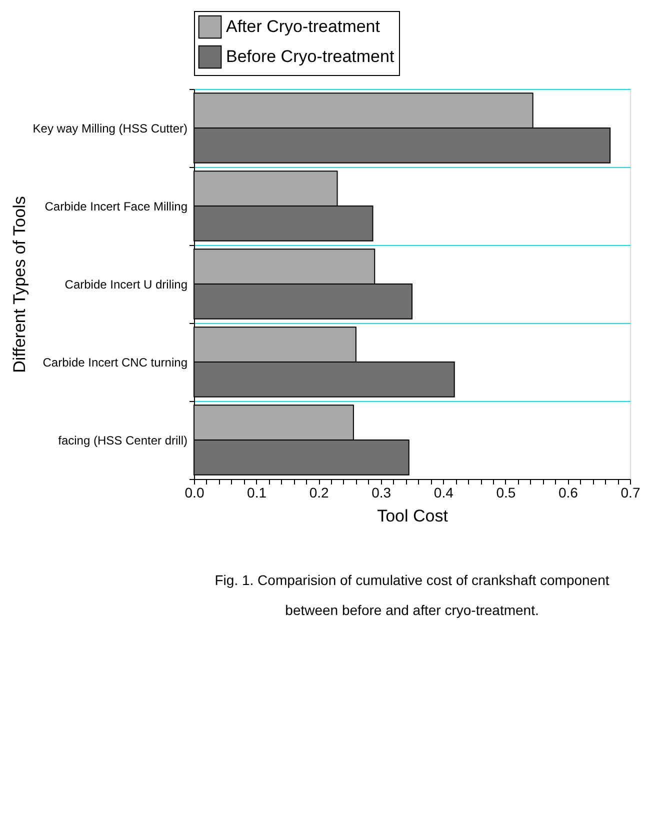 Image resolution: width=654 pixels, height=823 pixels. I want to click on y-tick-label: Carbide Incert Face Milling, so click(116, 207).